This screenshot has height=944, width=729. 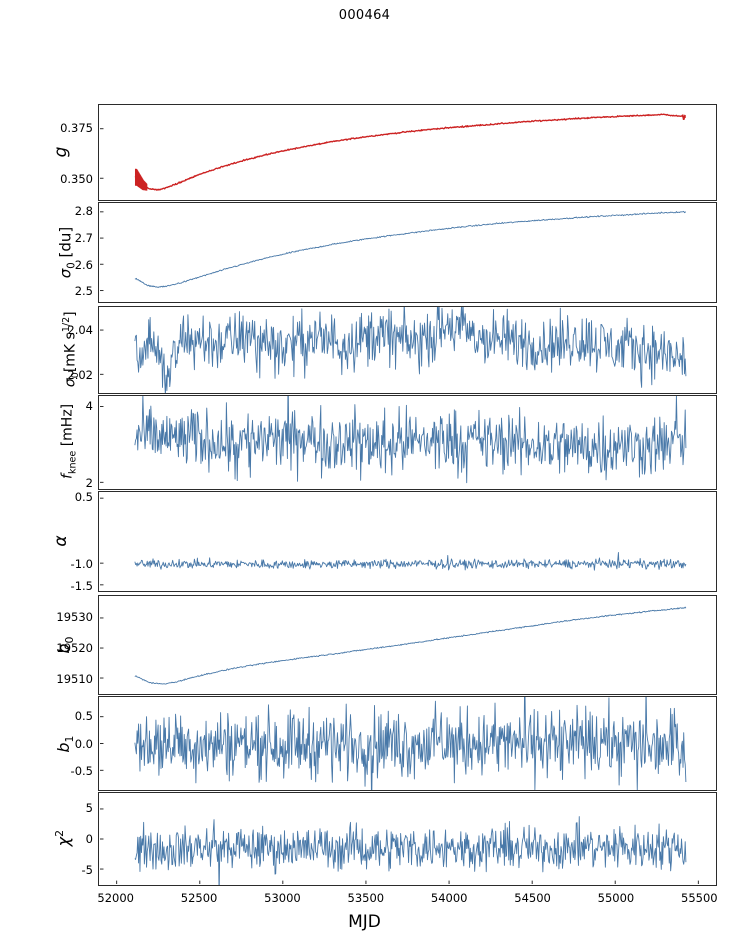 I want to click on y-tick-label: 5, so click(x=89, y=808).